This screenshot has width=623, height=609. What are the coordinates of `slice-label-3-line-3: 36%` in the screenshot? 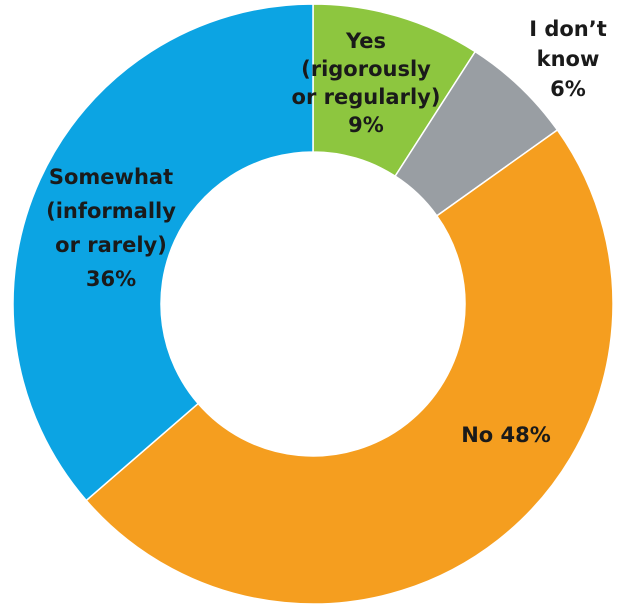 It's located at (111, 279).